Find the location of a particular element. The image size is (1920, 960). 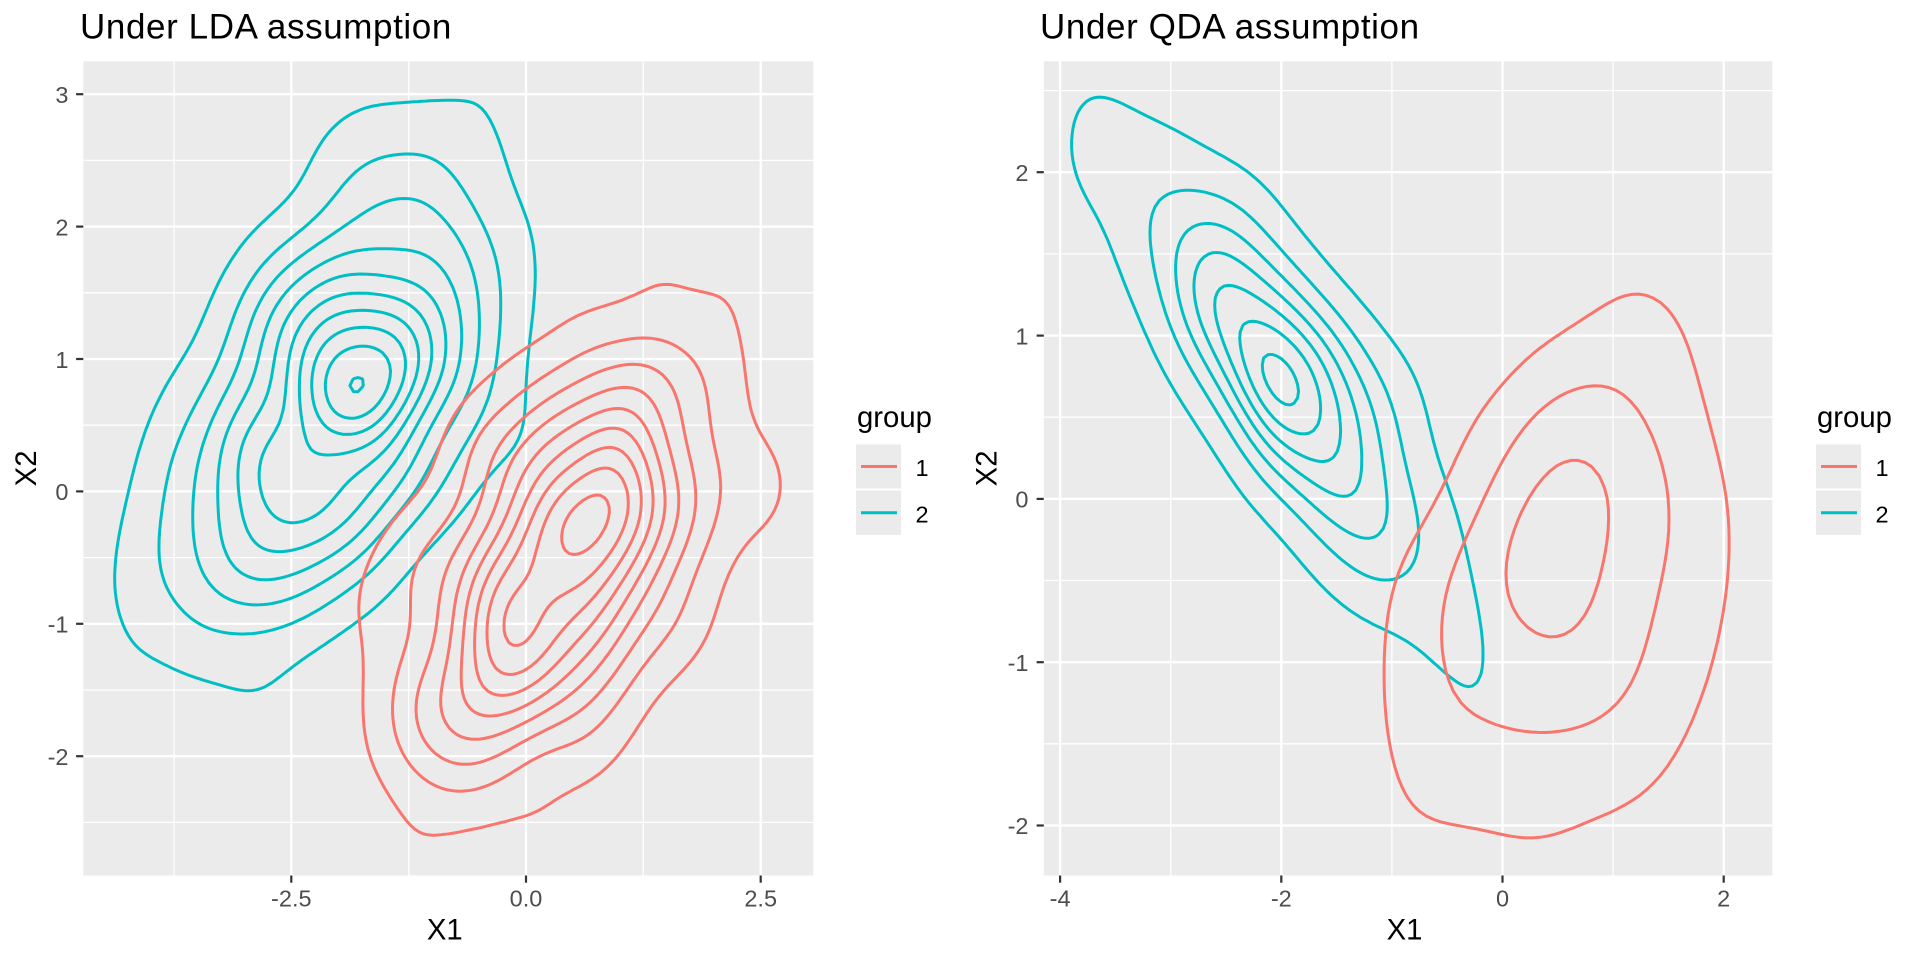

svg-text: 3 is located at coordinates (61, 95).